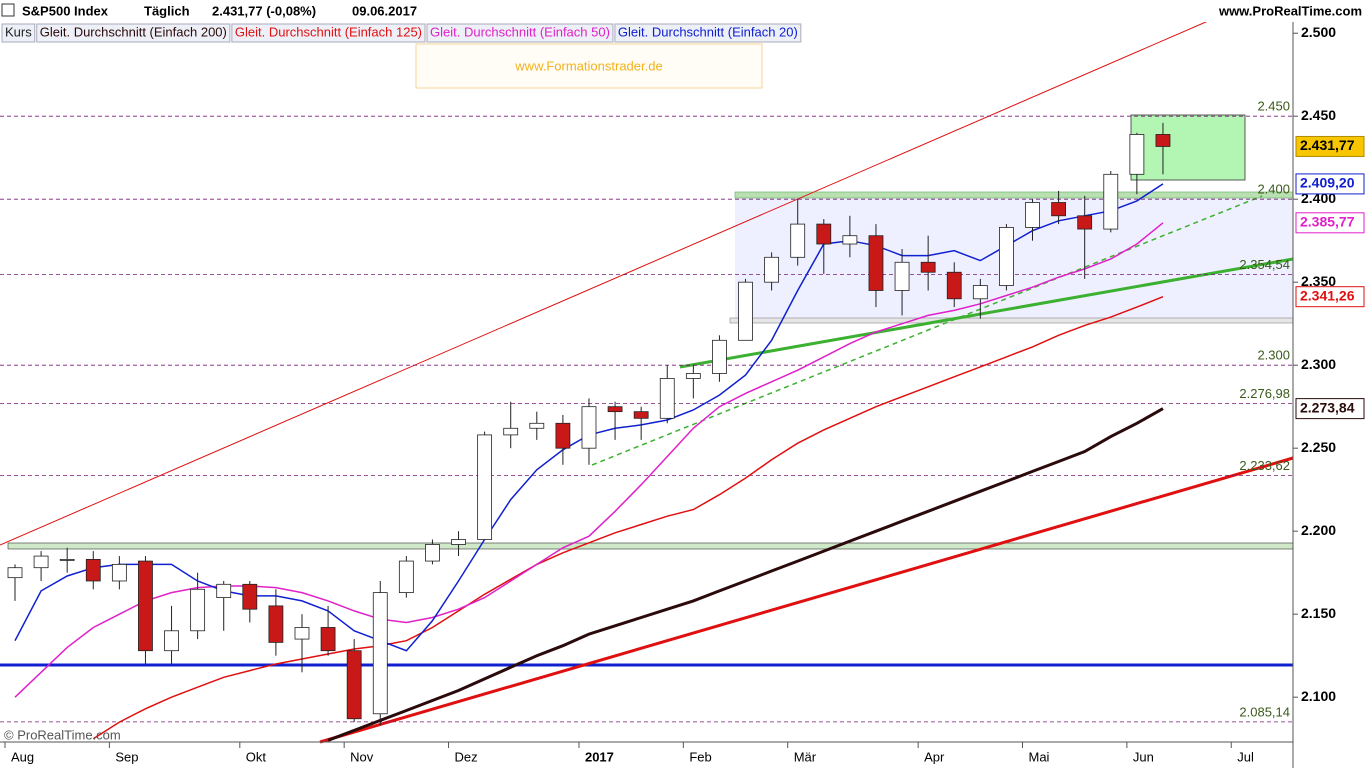 The height and width of the screenshot is (768, 1366). What do you see at coordinates (700, 756) in the screenshot?
I see `x-tick-label: Feb` at bounding box center [700, 756].